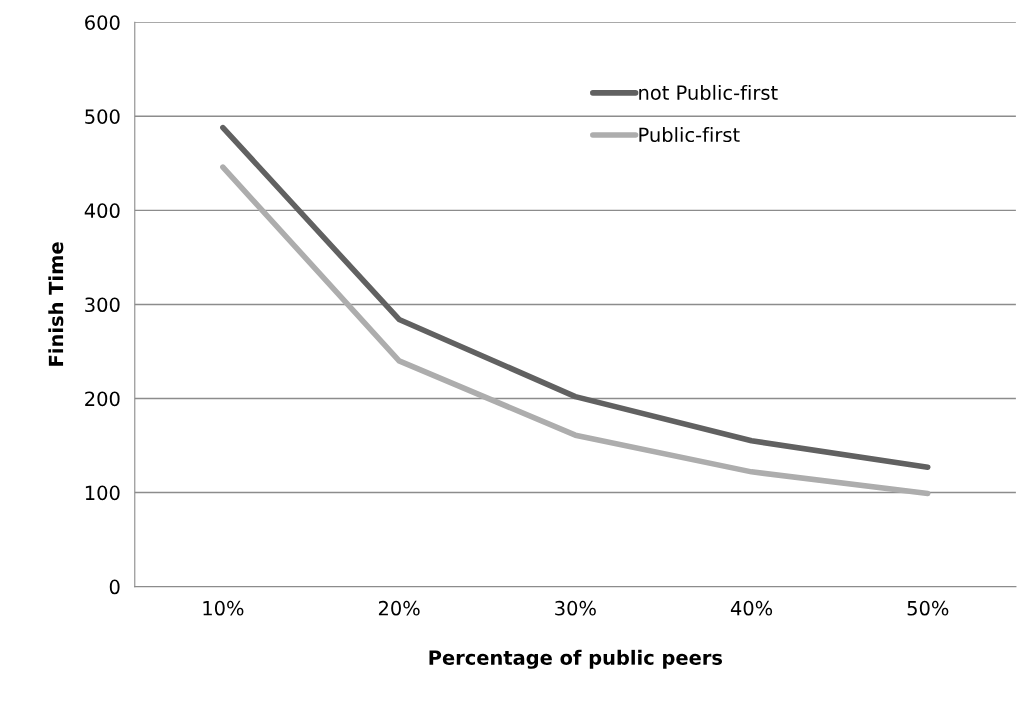  Describe the element at coordinates (102, 211) in the screenshot. I see `y-tick-label: 400` at that location.